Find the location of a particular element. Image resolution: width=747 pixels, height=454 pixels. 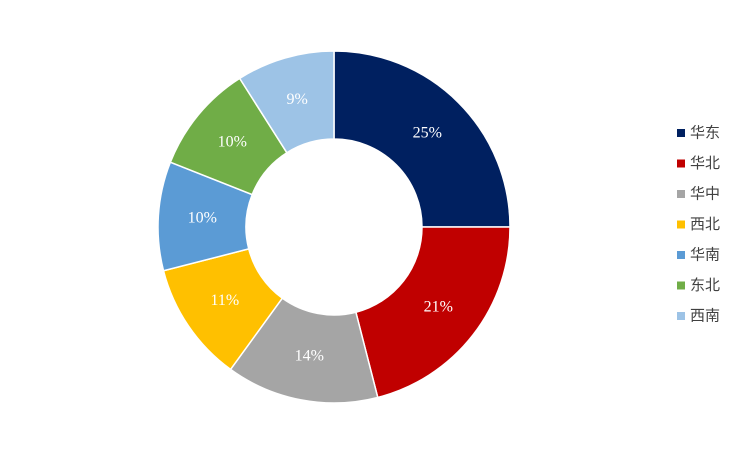

legend-label: 西北 is located at coordinates (705, 224).